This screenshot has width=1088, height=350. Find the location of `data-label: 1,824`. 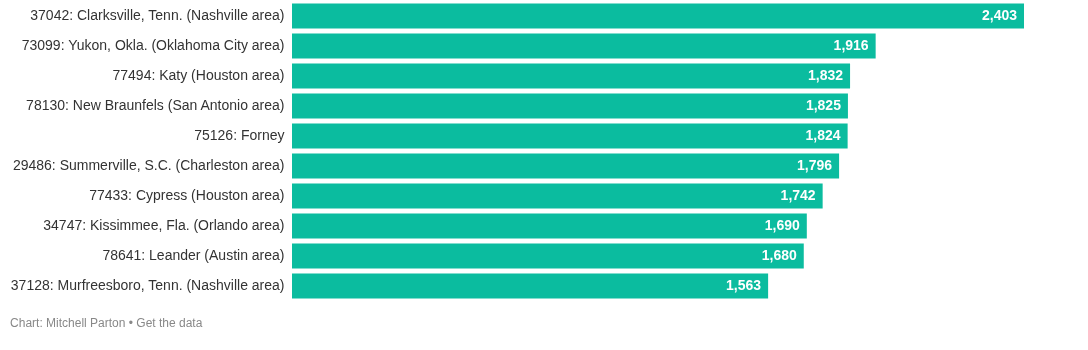

data-label: 1,824 is located at coordinates (823, 134).